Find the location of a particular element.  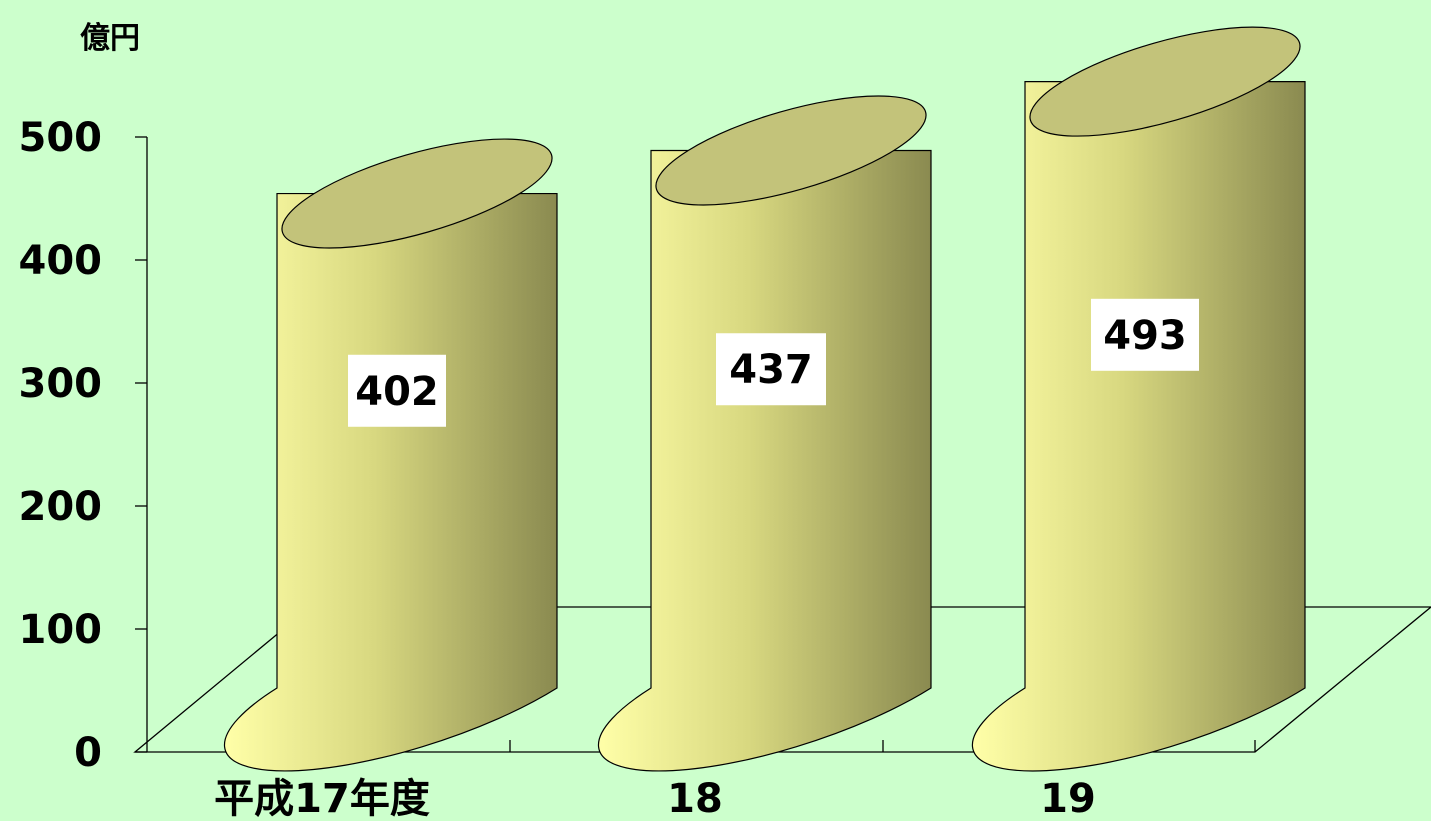

y-tick-label-3: 300 is located at coordinates (61, 384).